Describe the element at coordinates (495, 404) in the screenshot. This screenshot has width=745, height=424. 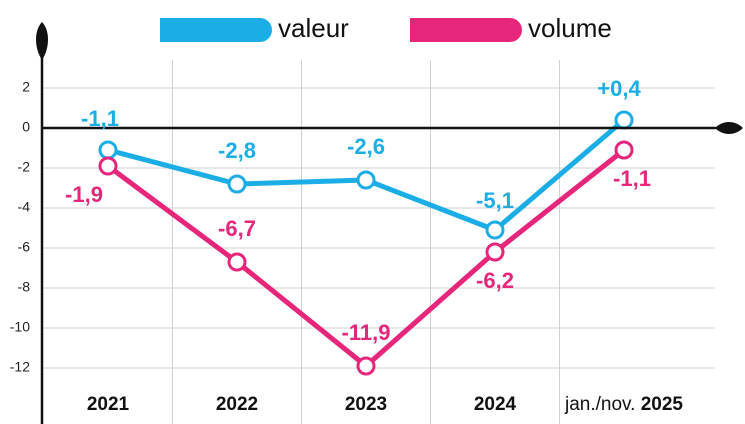
I see `x-tick-label: 2024` at that location.